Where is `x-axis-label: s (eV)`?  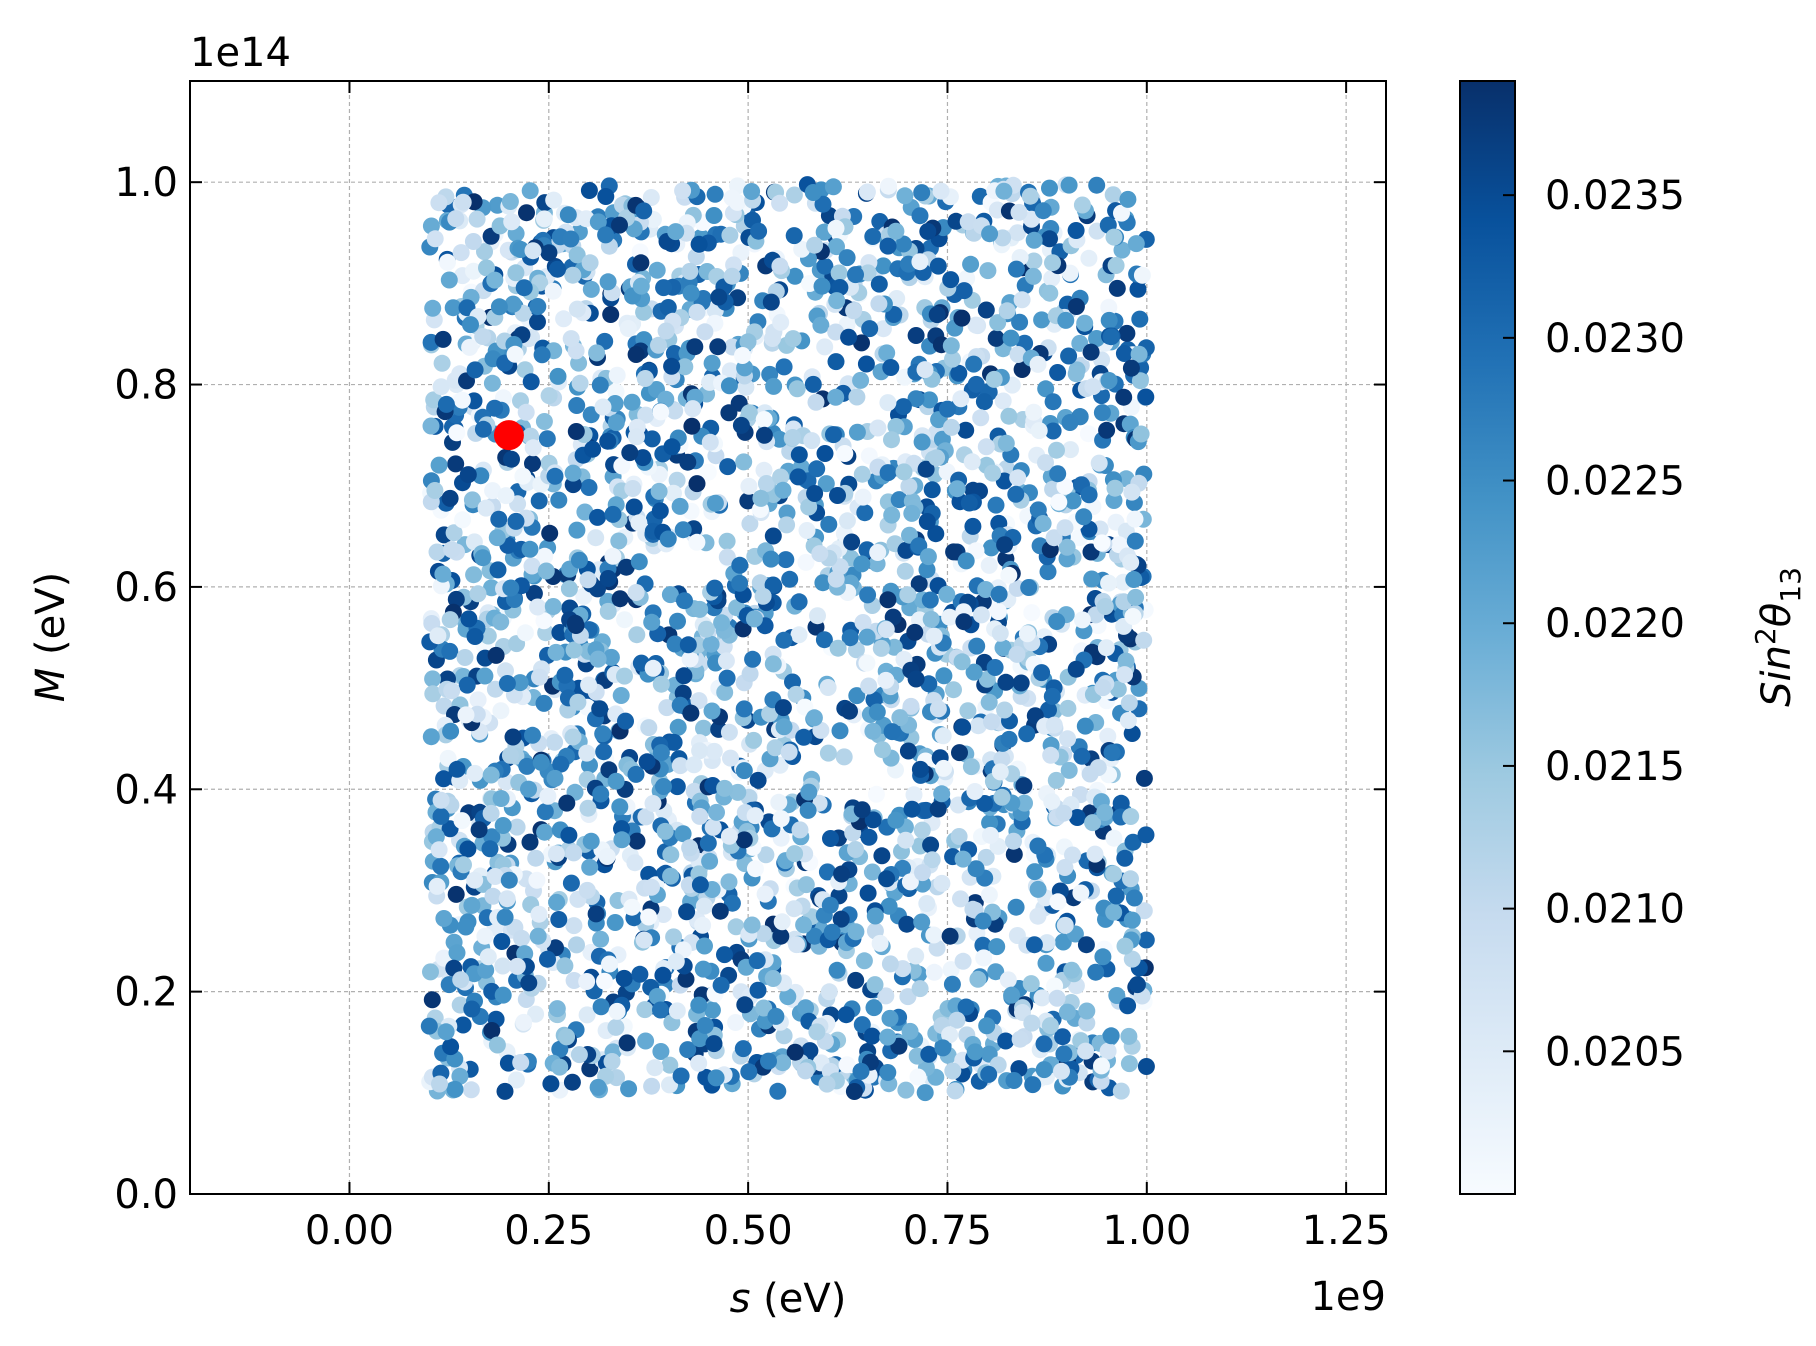
x-axis-label: s (eV) is located at coordinates (788, 1299).